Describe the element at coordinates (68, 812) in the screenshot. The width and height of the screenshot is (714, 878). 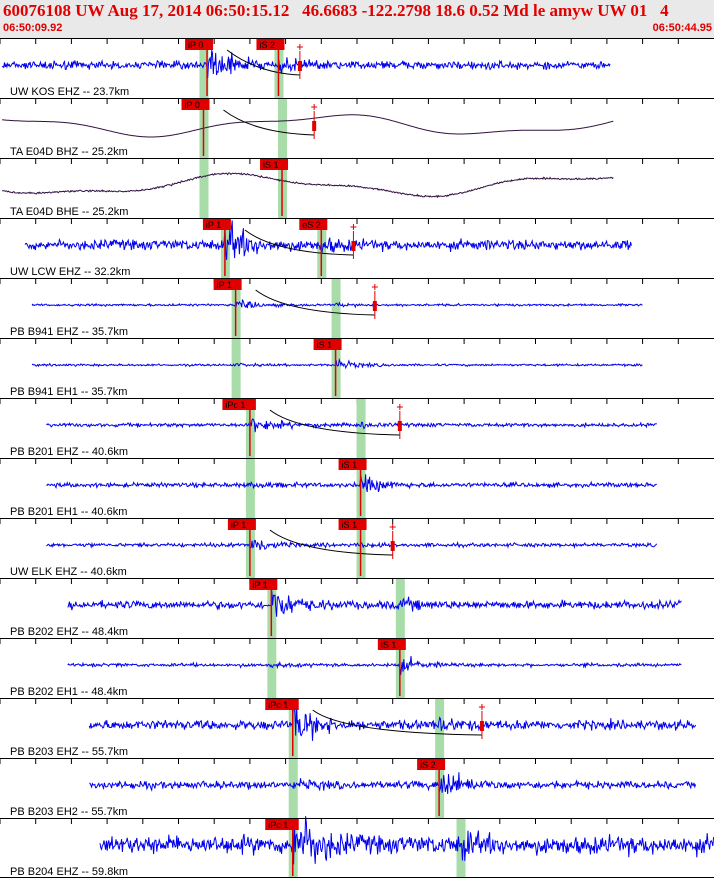
I see `station-label: PB B203 EH2 -- 55.7km` at that location.